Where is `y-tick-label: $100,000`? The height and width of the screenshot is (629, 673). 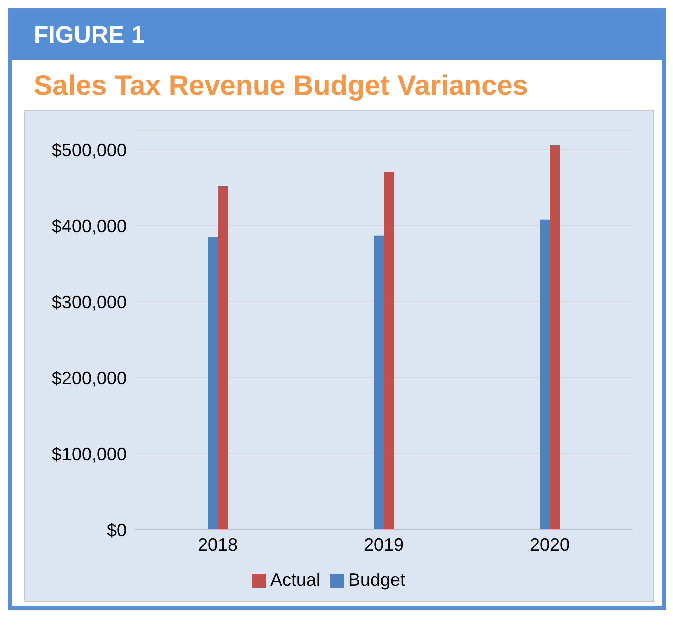 y-tick-label: $100,000 is located at coordinates (89, 454).